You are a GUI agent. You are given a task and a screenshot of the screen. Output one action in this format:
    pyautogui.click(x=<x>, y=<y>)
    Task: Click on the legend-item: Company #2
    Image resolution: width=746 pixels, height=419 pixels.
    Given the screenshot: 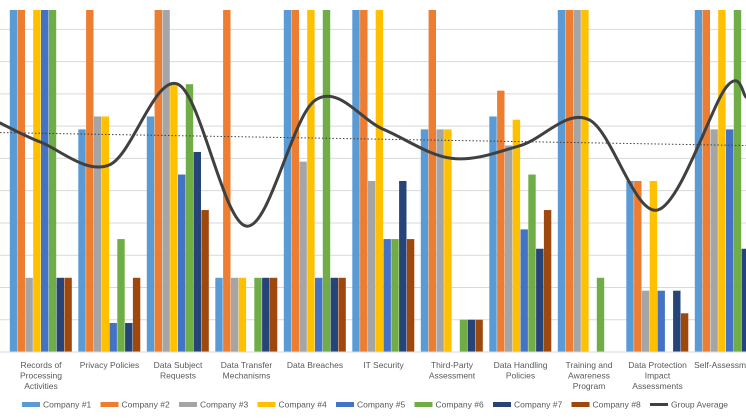 What is the action you would take?
    pyautogui.click(x=135, y=405)
    